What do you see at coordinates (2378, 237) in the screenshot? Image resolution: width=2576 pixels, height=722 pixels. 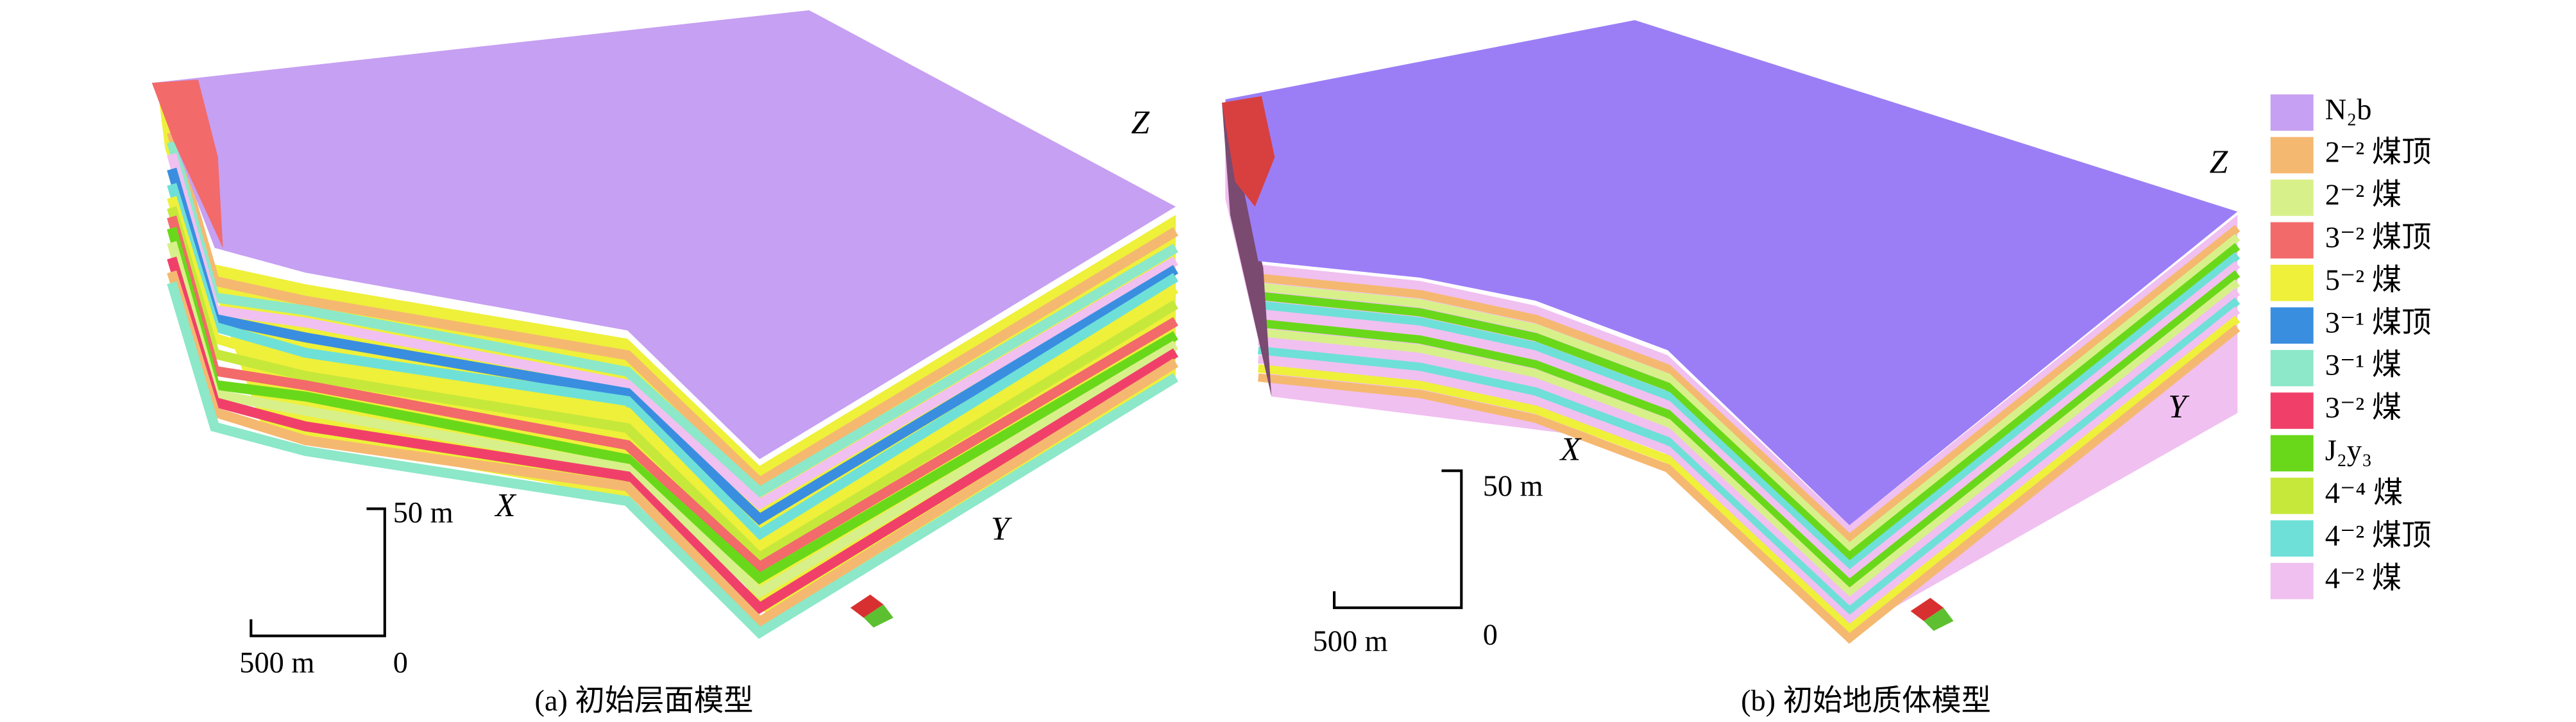 I see `legend-label: 3⁻² 煤顶` at bounding box center [2378, 237].